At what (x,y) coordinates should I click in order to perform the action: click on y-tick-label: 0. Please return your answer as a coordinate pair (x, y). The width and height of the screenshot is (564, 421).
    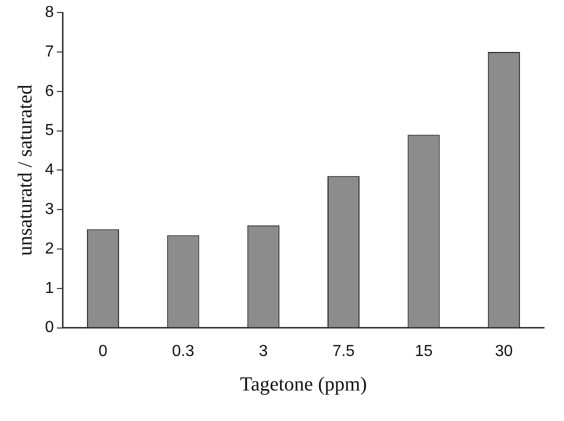
    Looking at the image, I should click on (49, 327).